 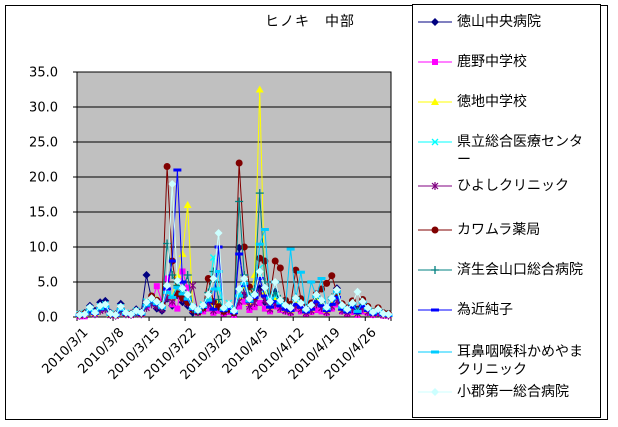 I want to click on legend-label: 小郡第一総合病院, so click(x=513, y=392).